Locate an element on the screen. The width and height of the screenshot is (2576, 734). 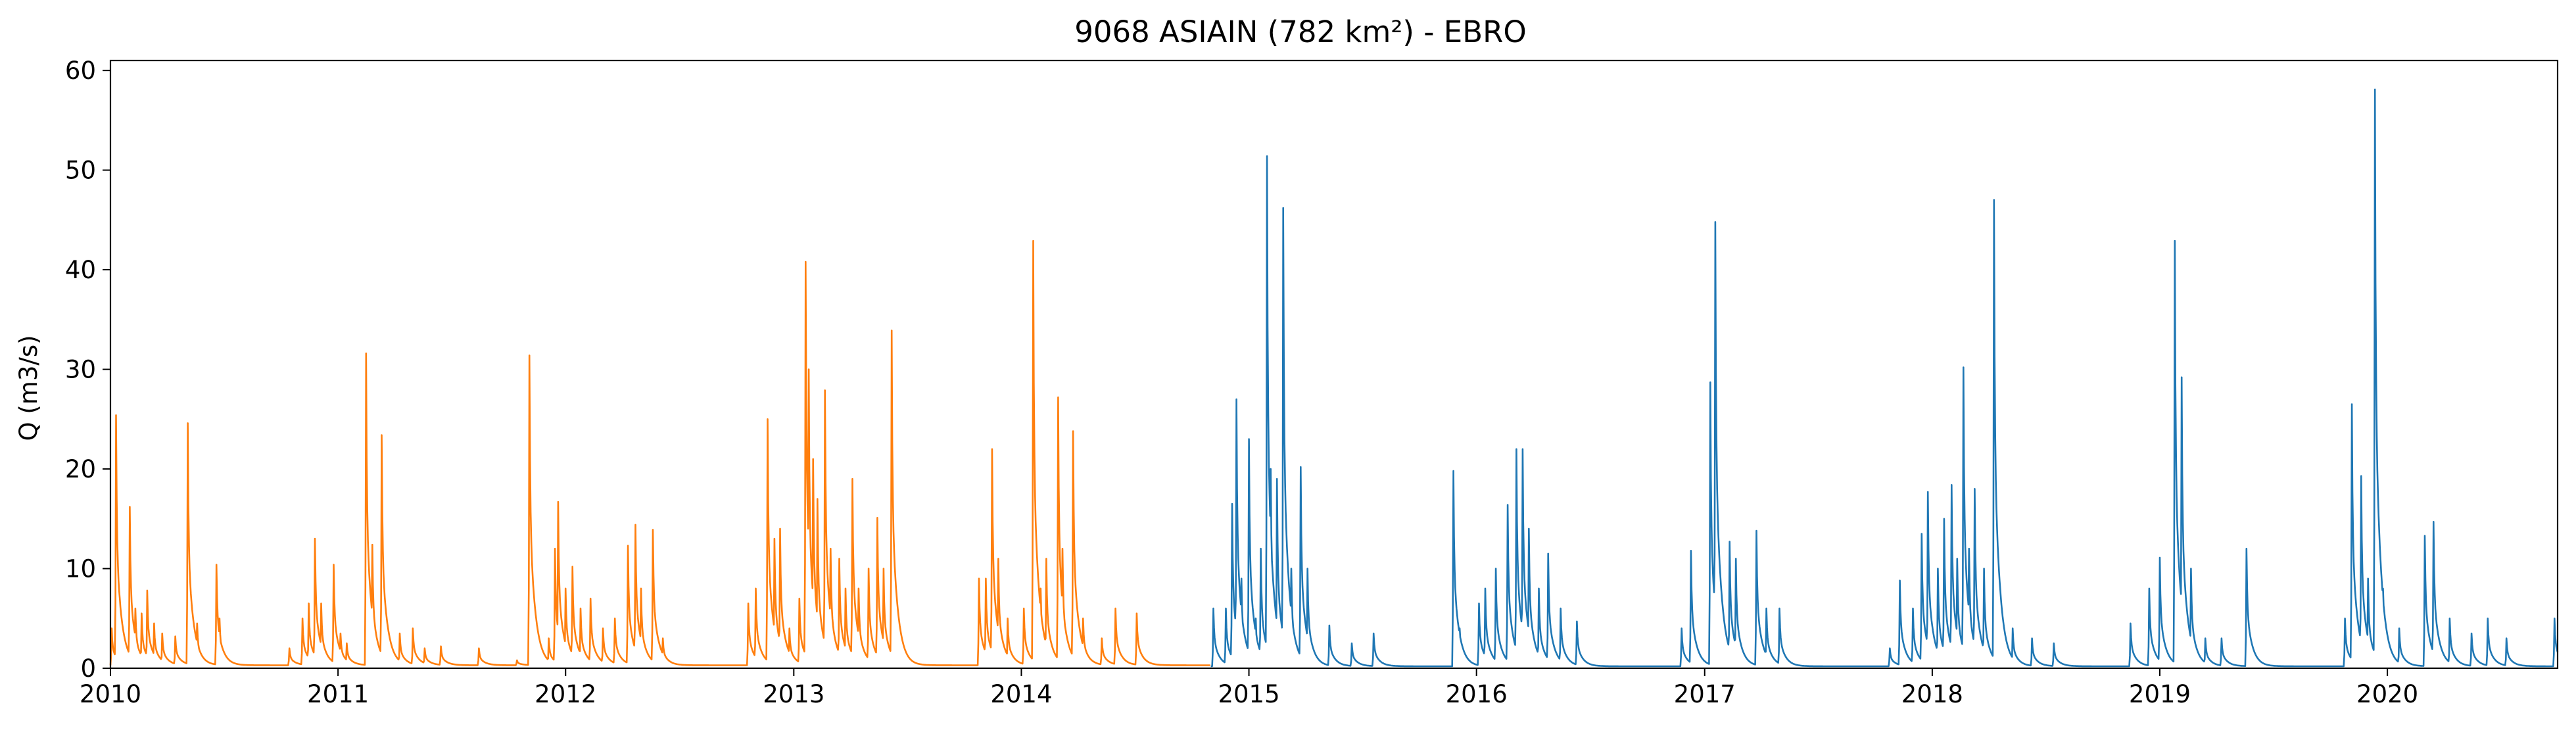
y-tick-label: 0 is located at coordinates (88, 668).